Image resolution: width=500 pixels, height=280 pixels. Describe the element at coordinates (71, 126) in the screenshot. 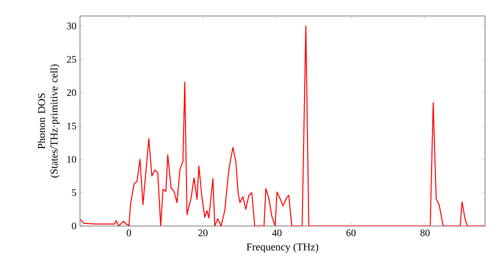

I see `y-tick-label: 15` at that location.